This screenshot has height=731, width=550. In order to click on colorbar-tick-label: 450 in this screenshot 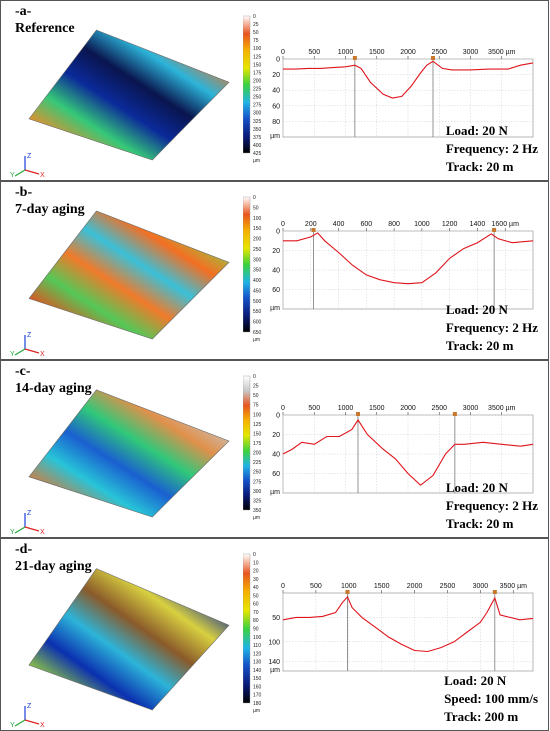, I will do `click(257, 291)`.